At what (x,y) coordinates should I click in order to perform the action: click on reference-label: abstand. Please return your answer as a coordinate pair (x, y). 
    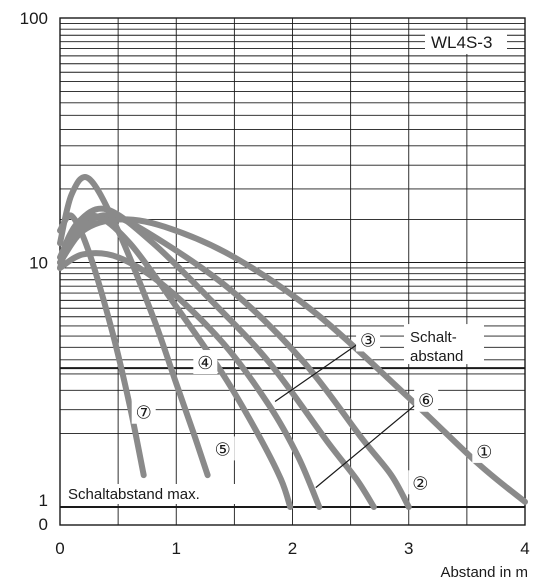
    Looking at the image, I should click on (436, 356).